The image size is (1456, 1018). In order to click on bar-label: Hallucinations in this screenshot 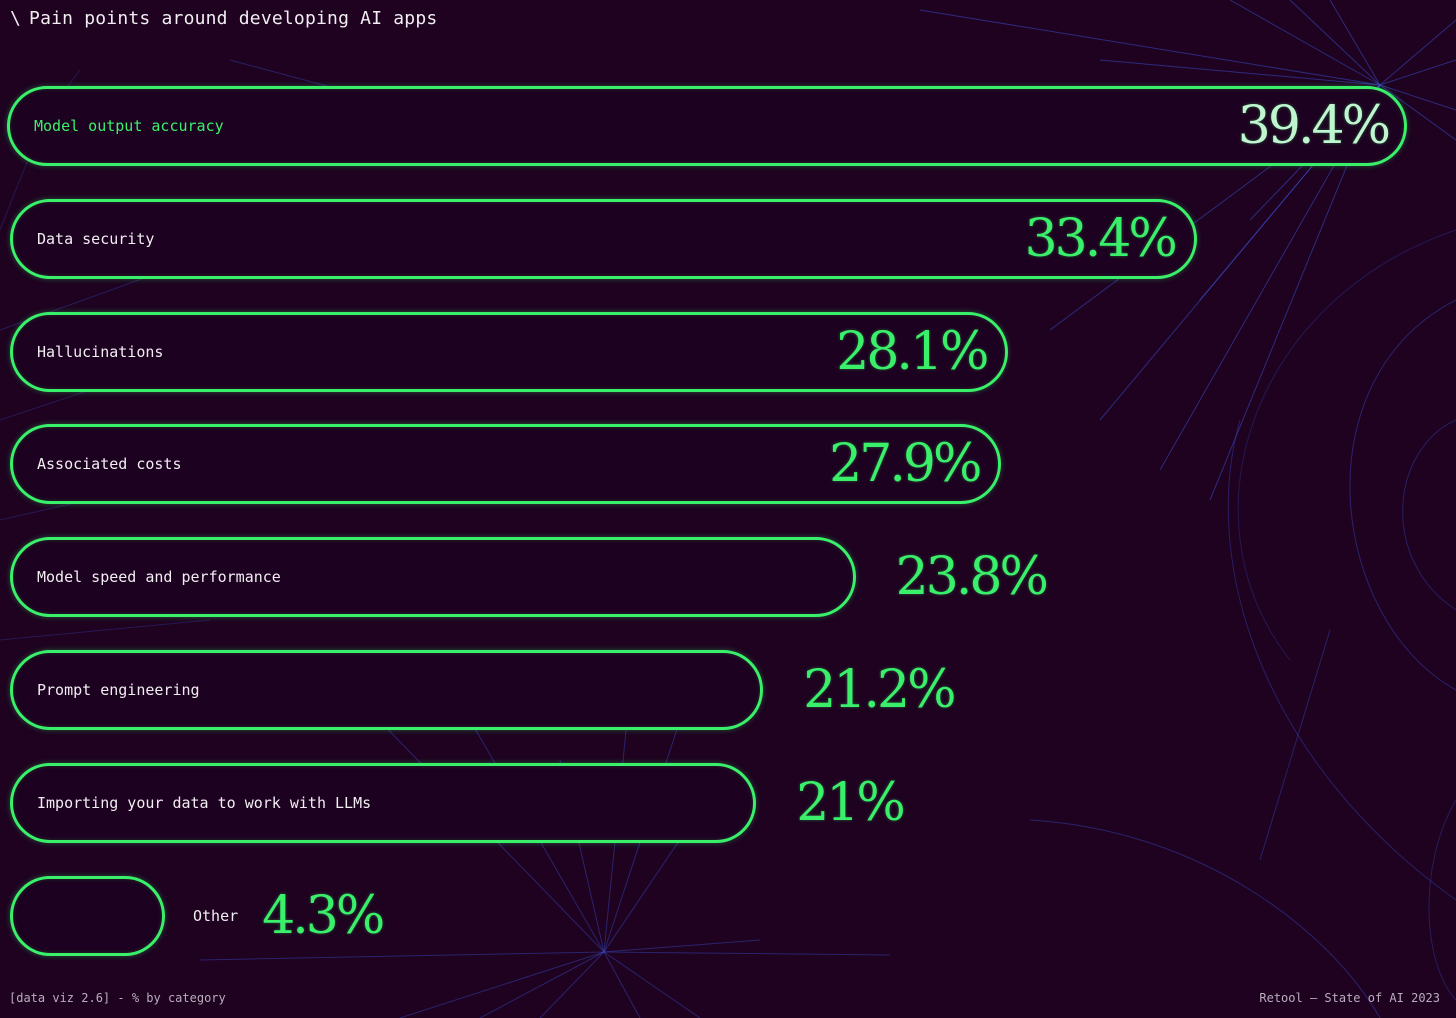, I will do `click(100, 351)`.